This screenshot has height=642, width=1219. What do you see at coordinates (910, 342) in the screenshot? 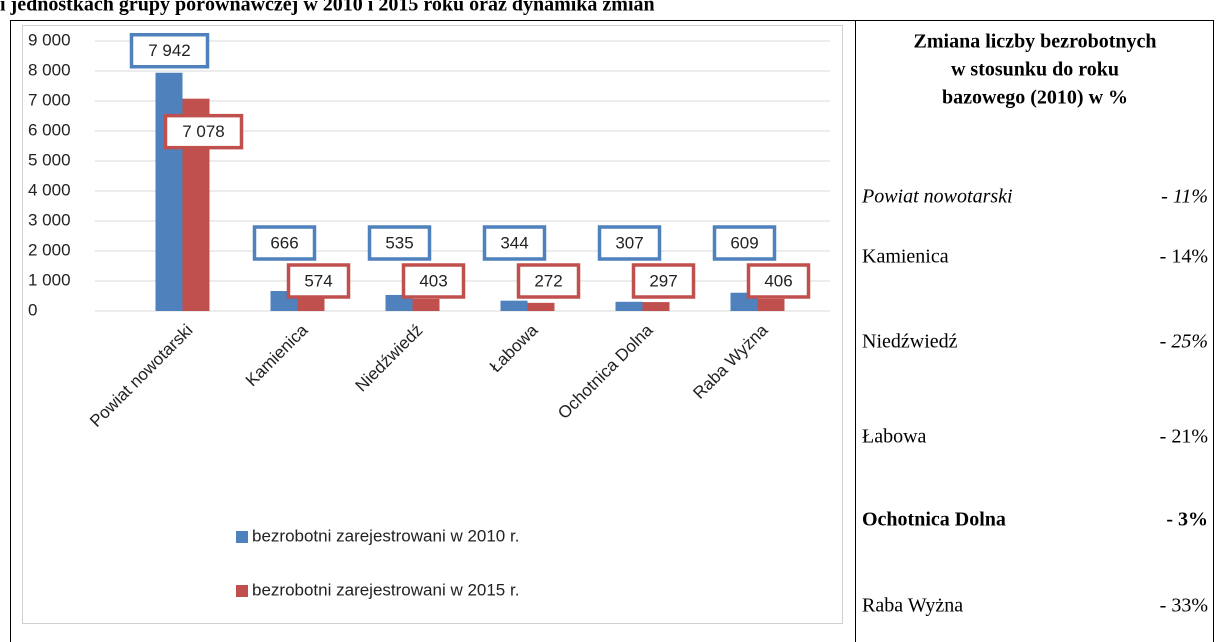
I see `row-name: Niedźwiedź` at bounding box center [910, 342].